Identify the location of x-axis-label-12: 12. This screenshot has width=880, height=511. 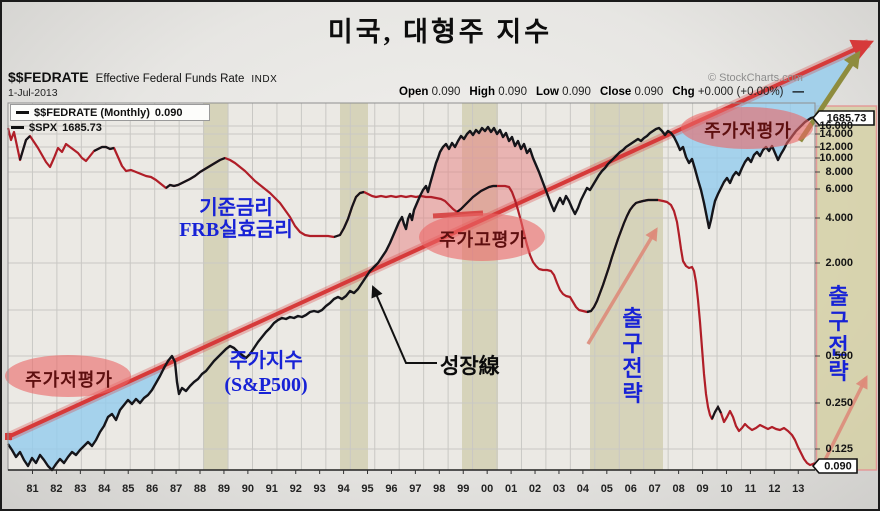
(774, 489).